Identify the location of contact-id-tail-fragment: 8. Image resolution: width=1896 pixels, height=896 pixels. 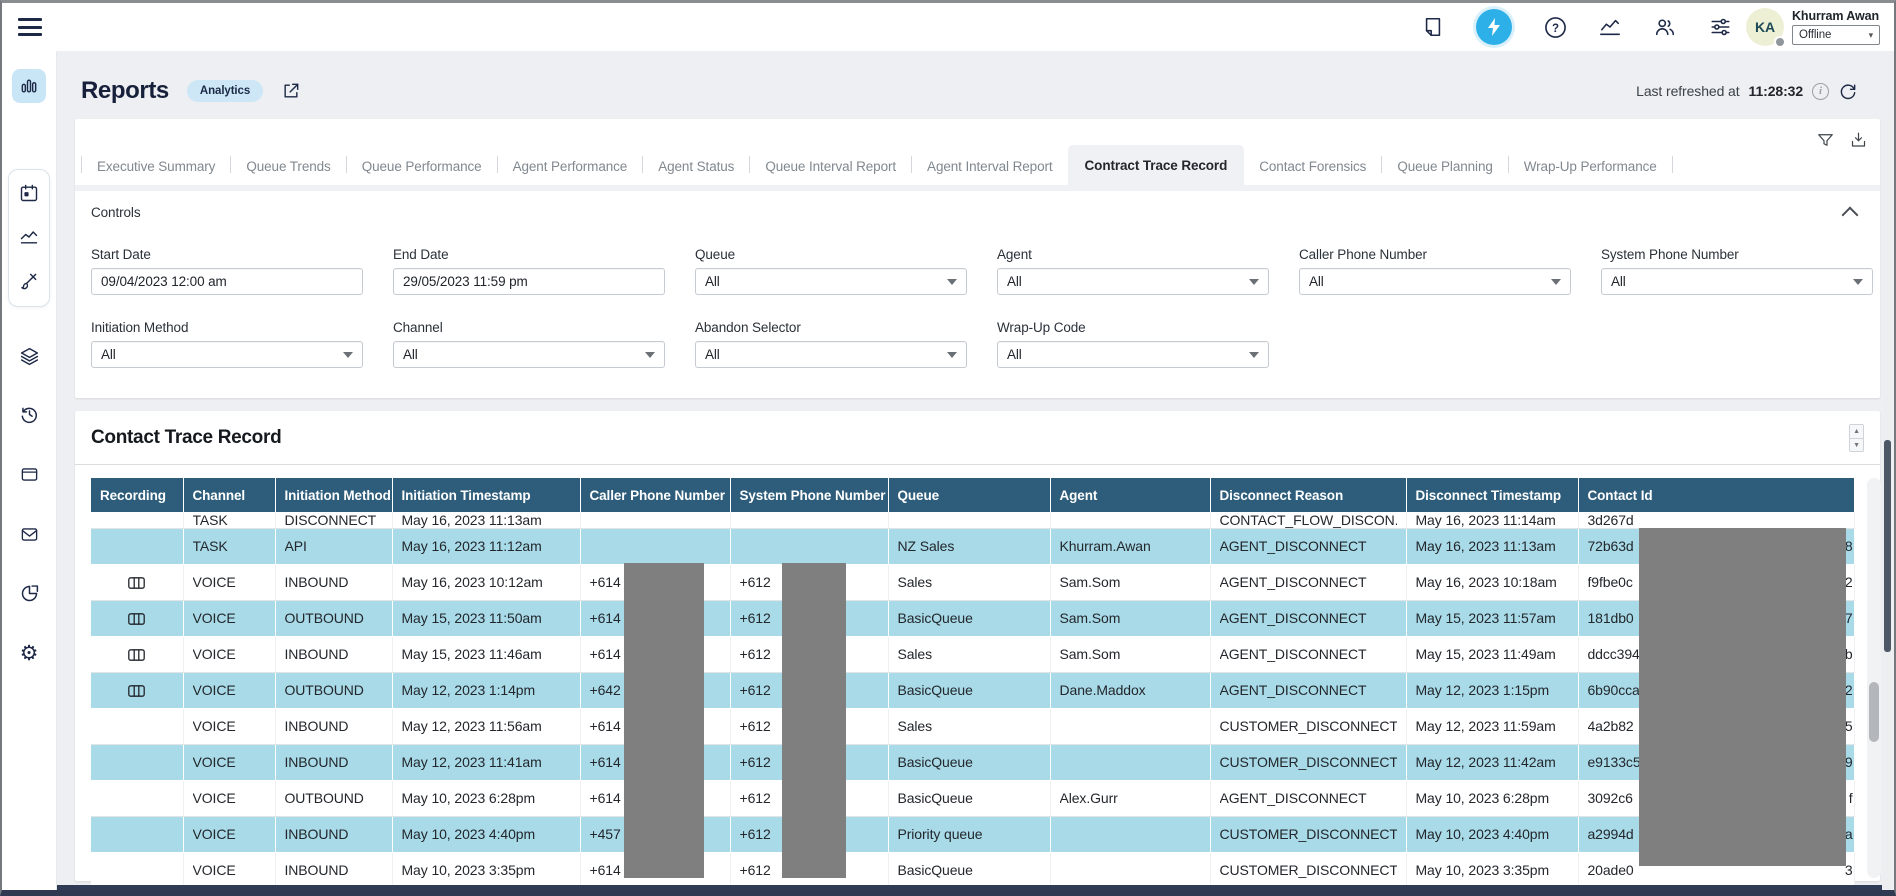
(1848, 546).